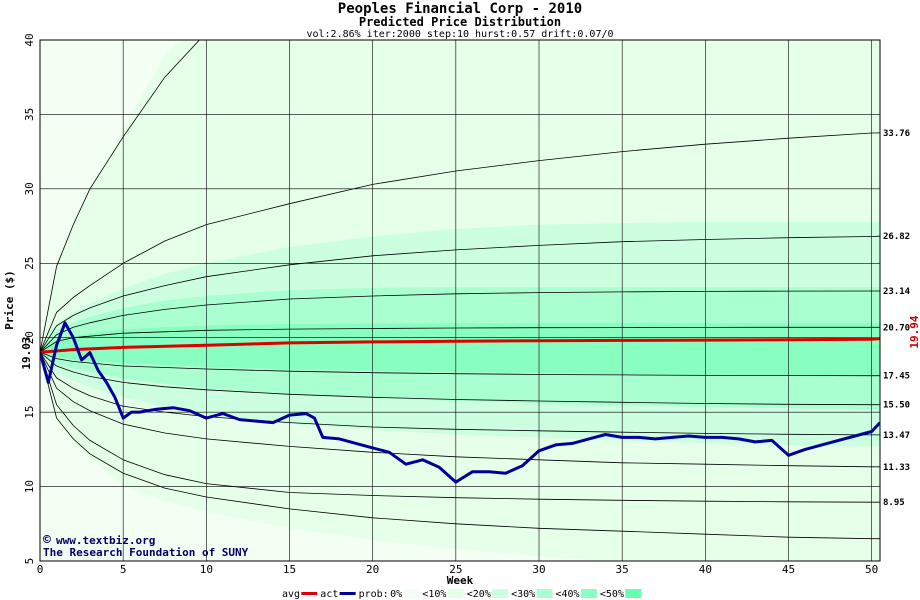 The width and height of the screenshot is (920, 600). Describe the element at coordinates (460, 22) in the screenshot. I see `chart-subtitle: Predicted Price Distribution` at that location.